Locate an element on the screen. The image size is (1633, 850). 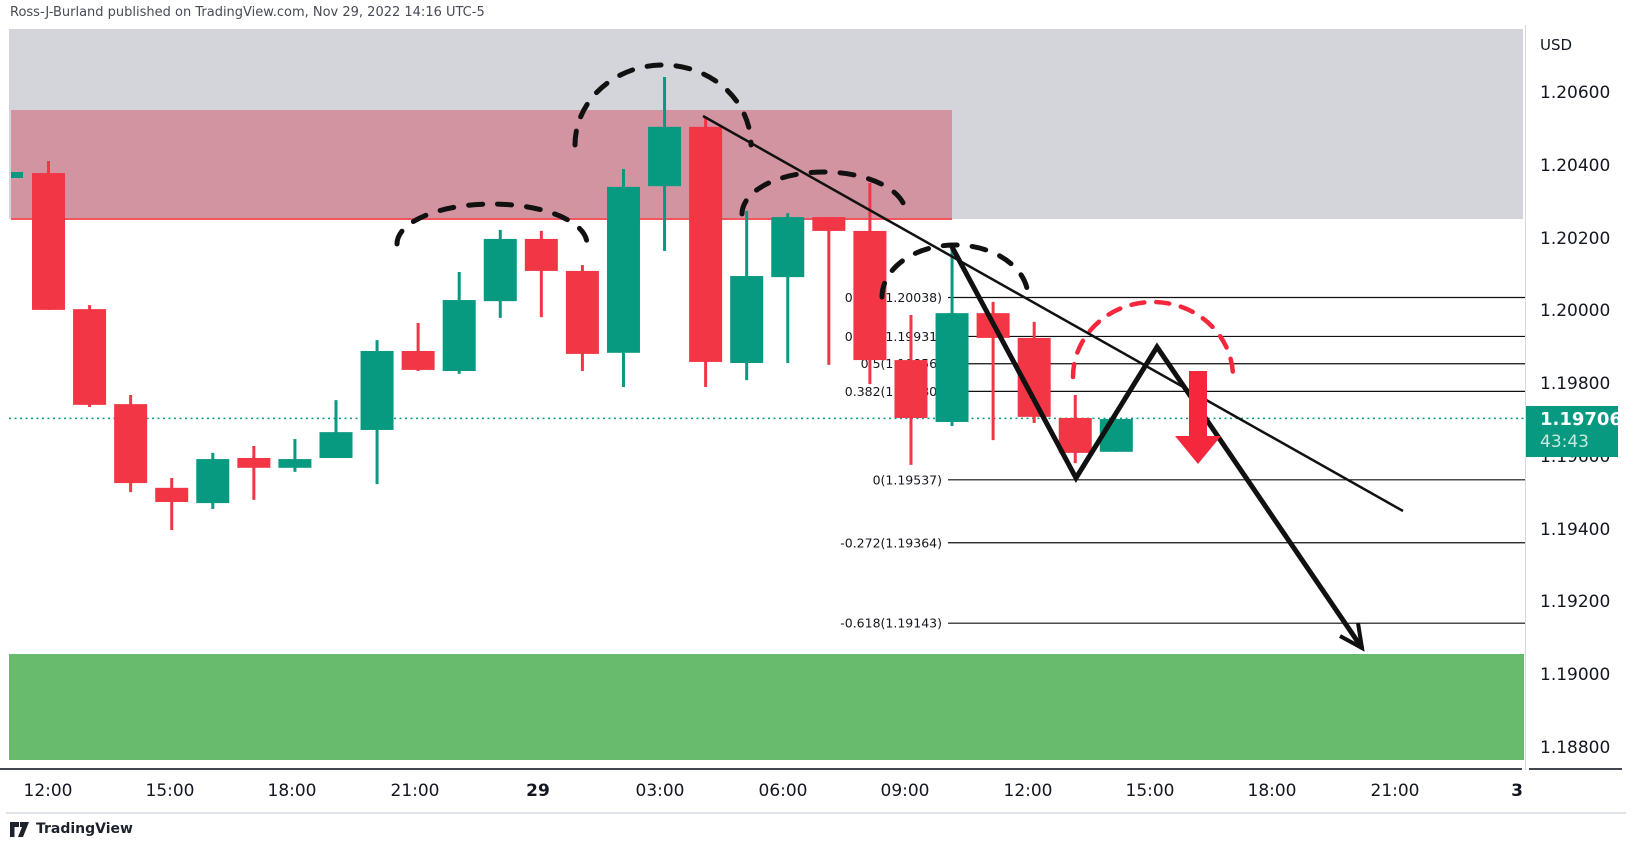
price-axis-label: 1.19800 is located at coordinates (1575, 384).